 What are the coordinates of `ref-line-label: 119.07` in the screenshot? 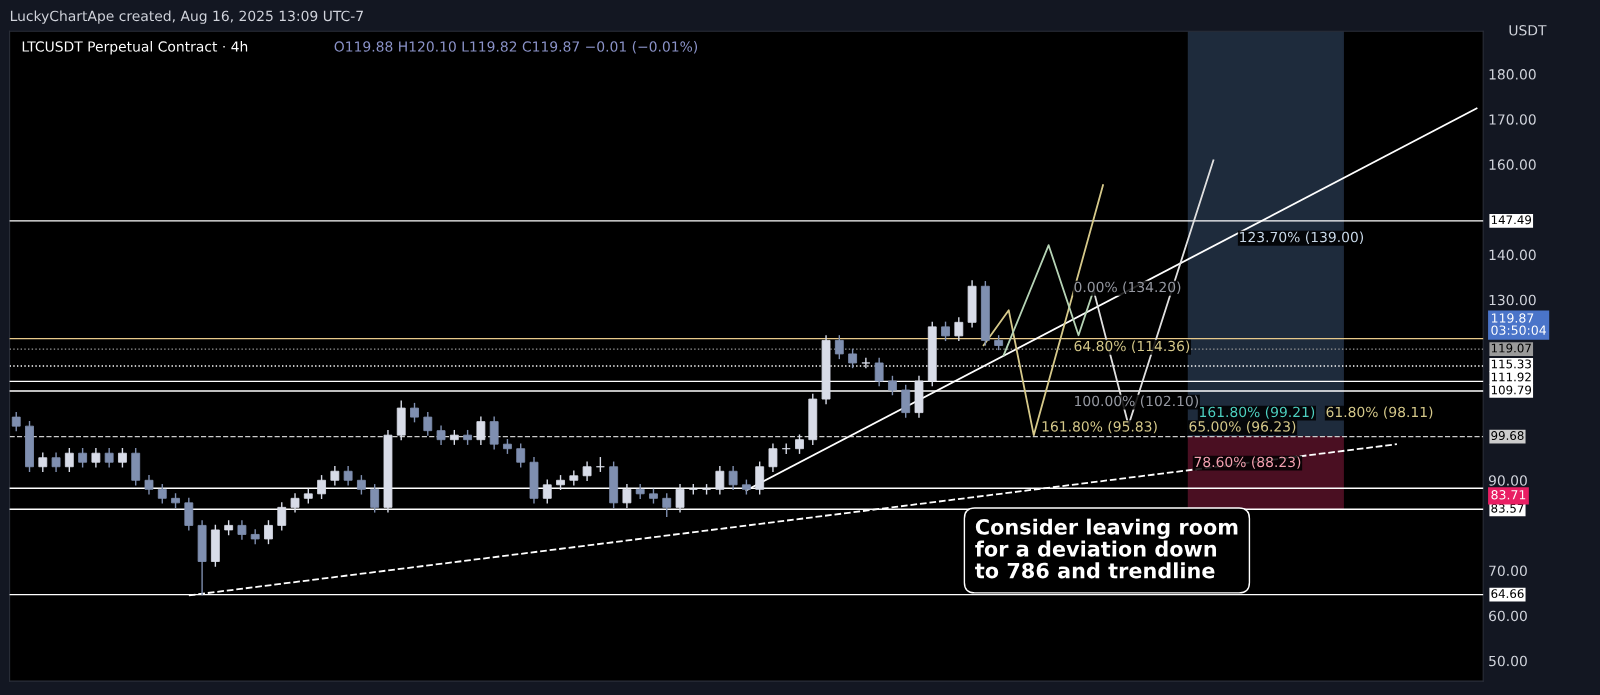 It's located at (1511, 348).